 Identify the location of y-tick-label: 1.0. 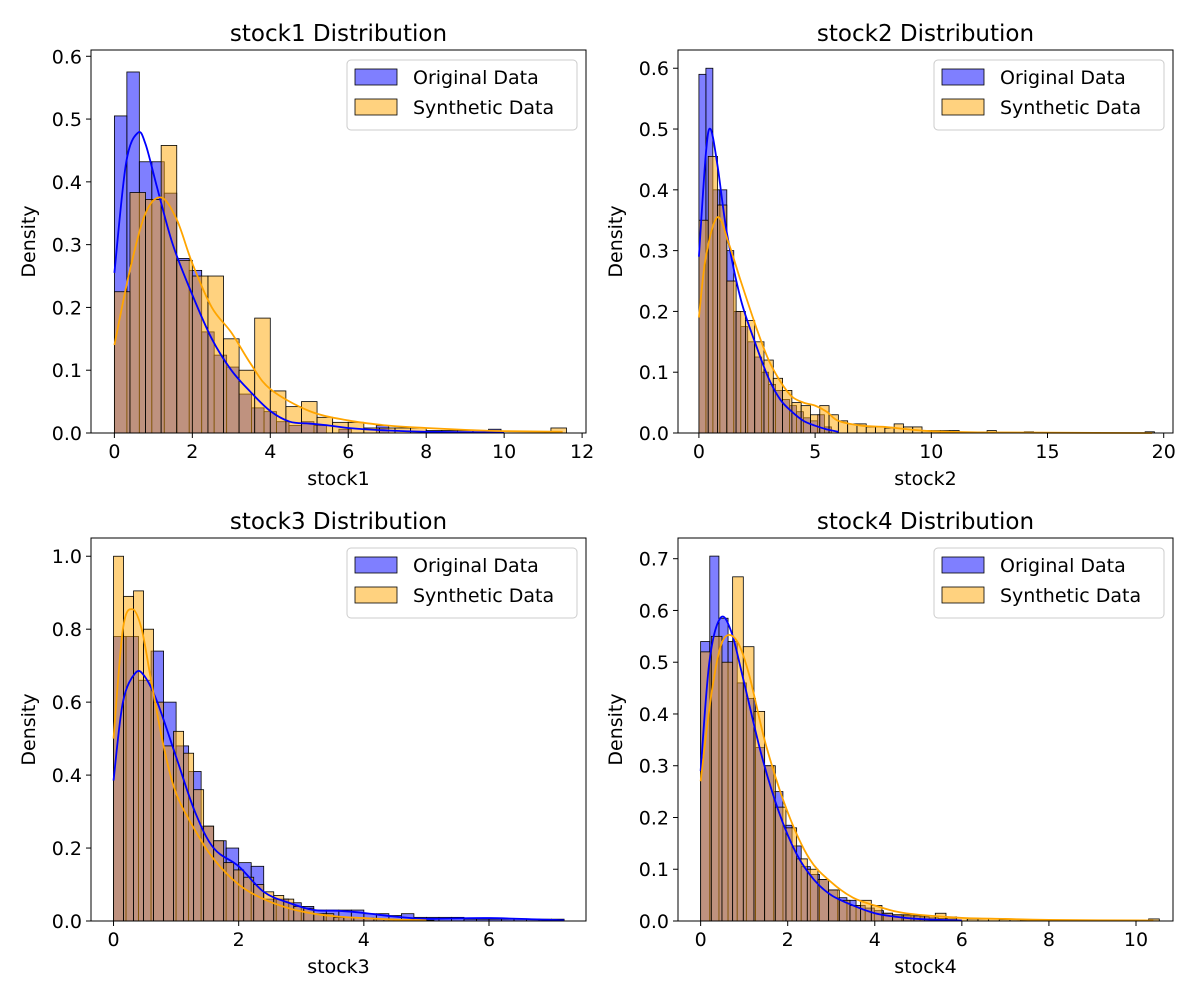
(67, 557).